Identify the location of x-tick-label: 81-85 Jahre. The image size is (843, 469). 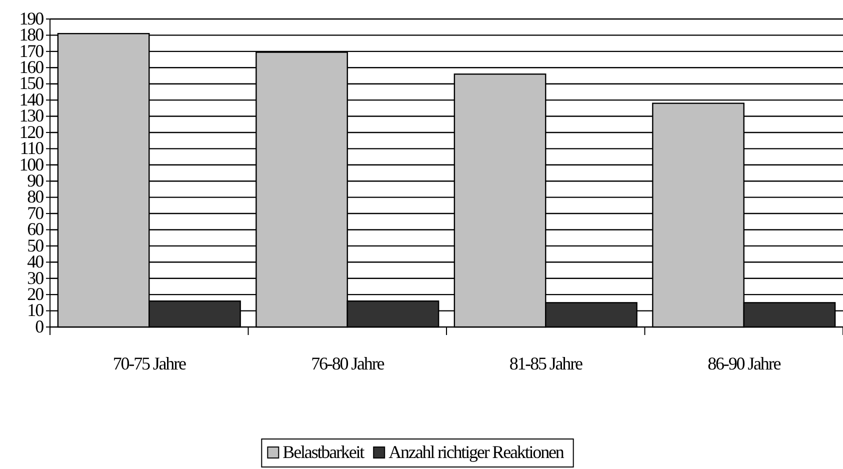
(546, 364).